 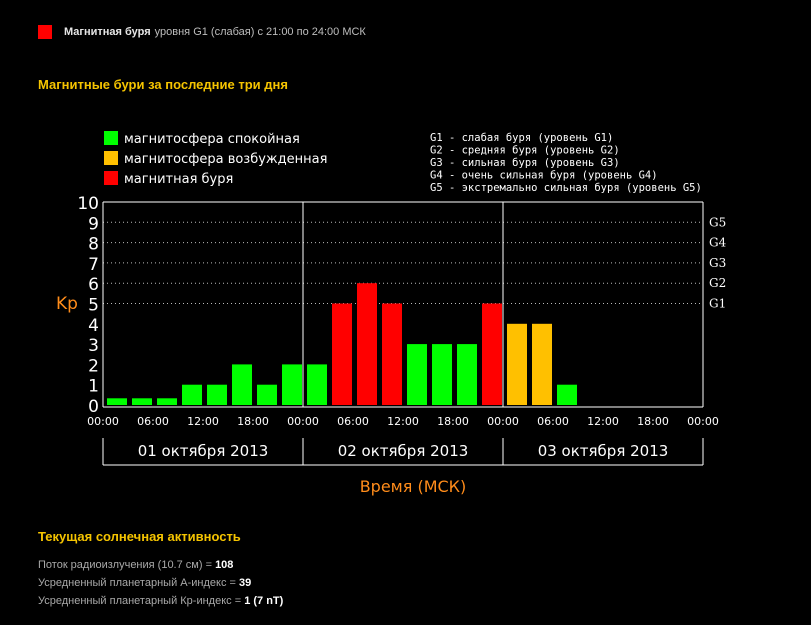 I want to click on g-legend-item: G2 - средняя буря (уровень G2), so click(x=525, y=151).